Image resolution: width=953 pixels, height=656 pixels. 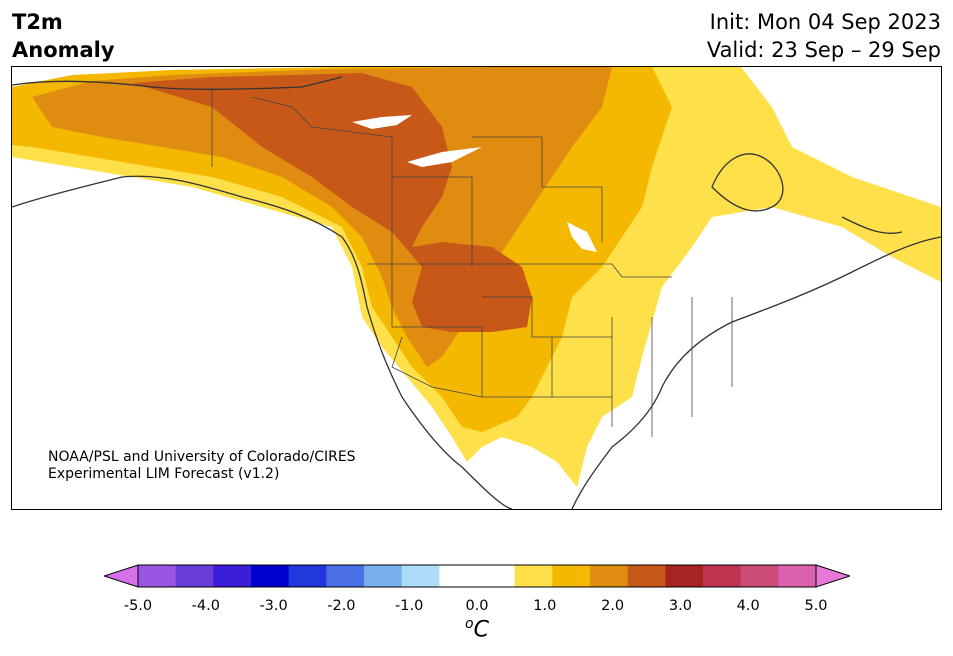 I want to click on colorbar-tick-label: 1.0, so click(x=545, y=606).